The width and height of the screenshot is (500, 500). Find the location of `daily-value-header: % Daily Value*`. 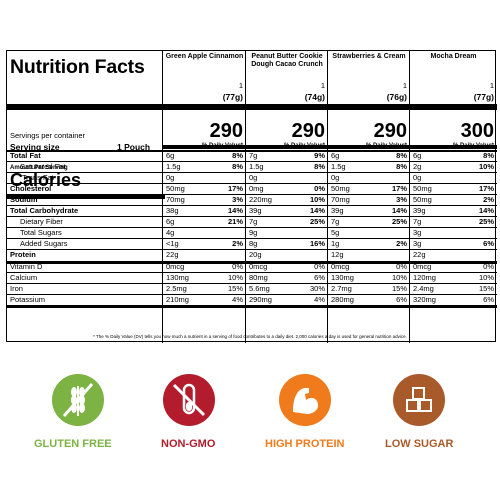

daily-value-header: % Daily Value* is located at coordinates (304, 146).